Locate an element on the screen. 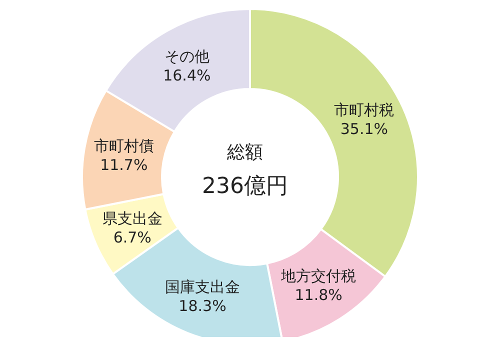  slice-label: 市町村税 is located at coordinates (364, 110).